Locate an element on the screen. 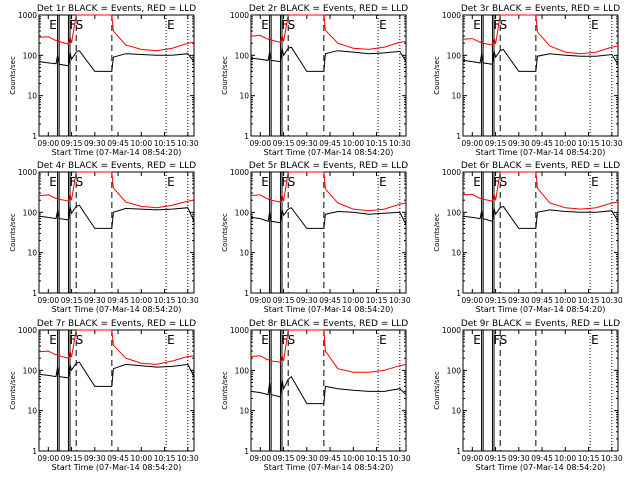 The image size is (640, 480). panel-3-ytick-label: 1 is located at coordinates (458, 136).